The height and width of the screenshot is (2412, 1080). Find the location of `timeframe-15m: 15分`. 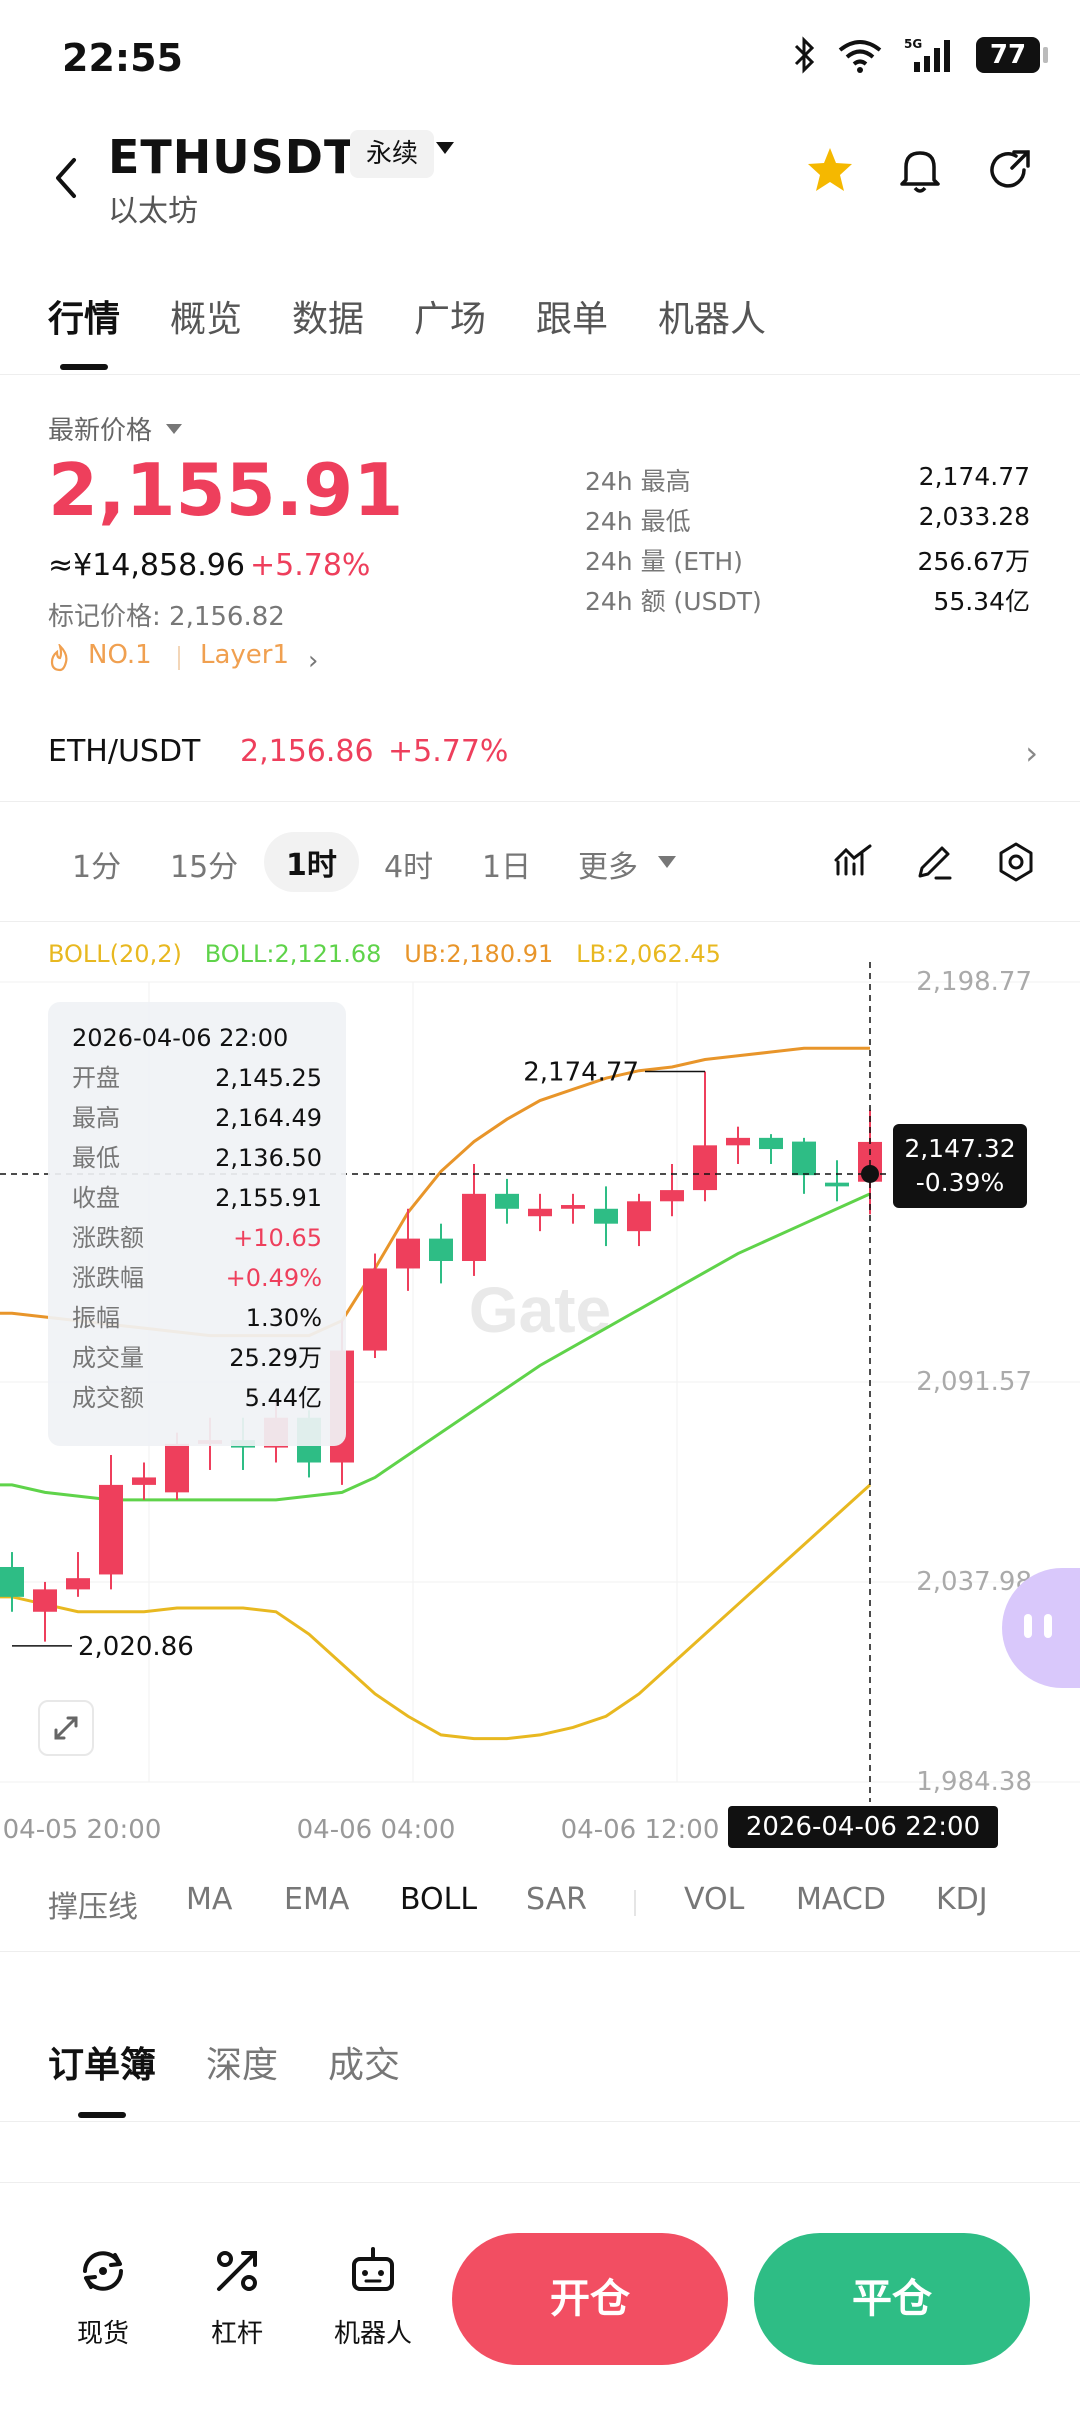

timeframe-15m: 15分 is located at coordinates (204, 867).